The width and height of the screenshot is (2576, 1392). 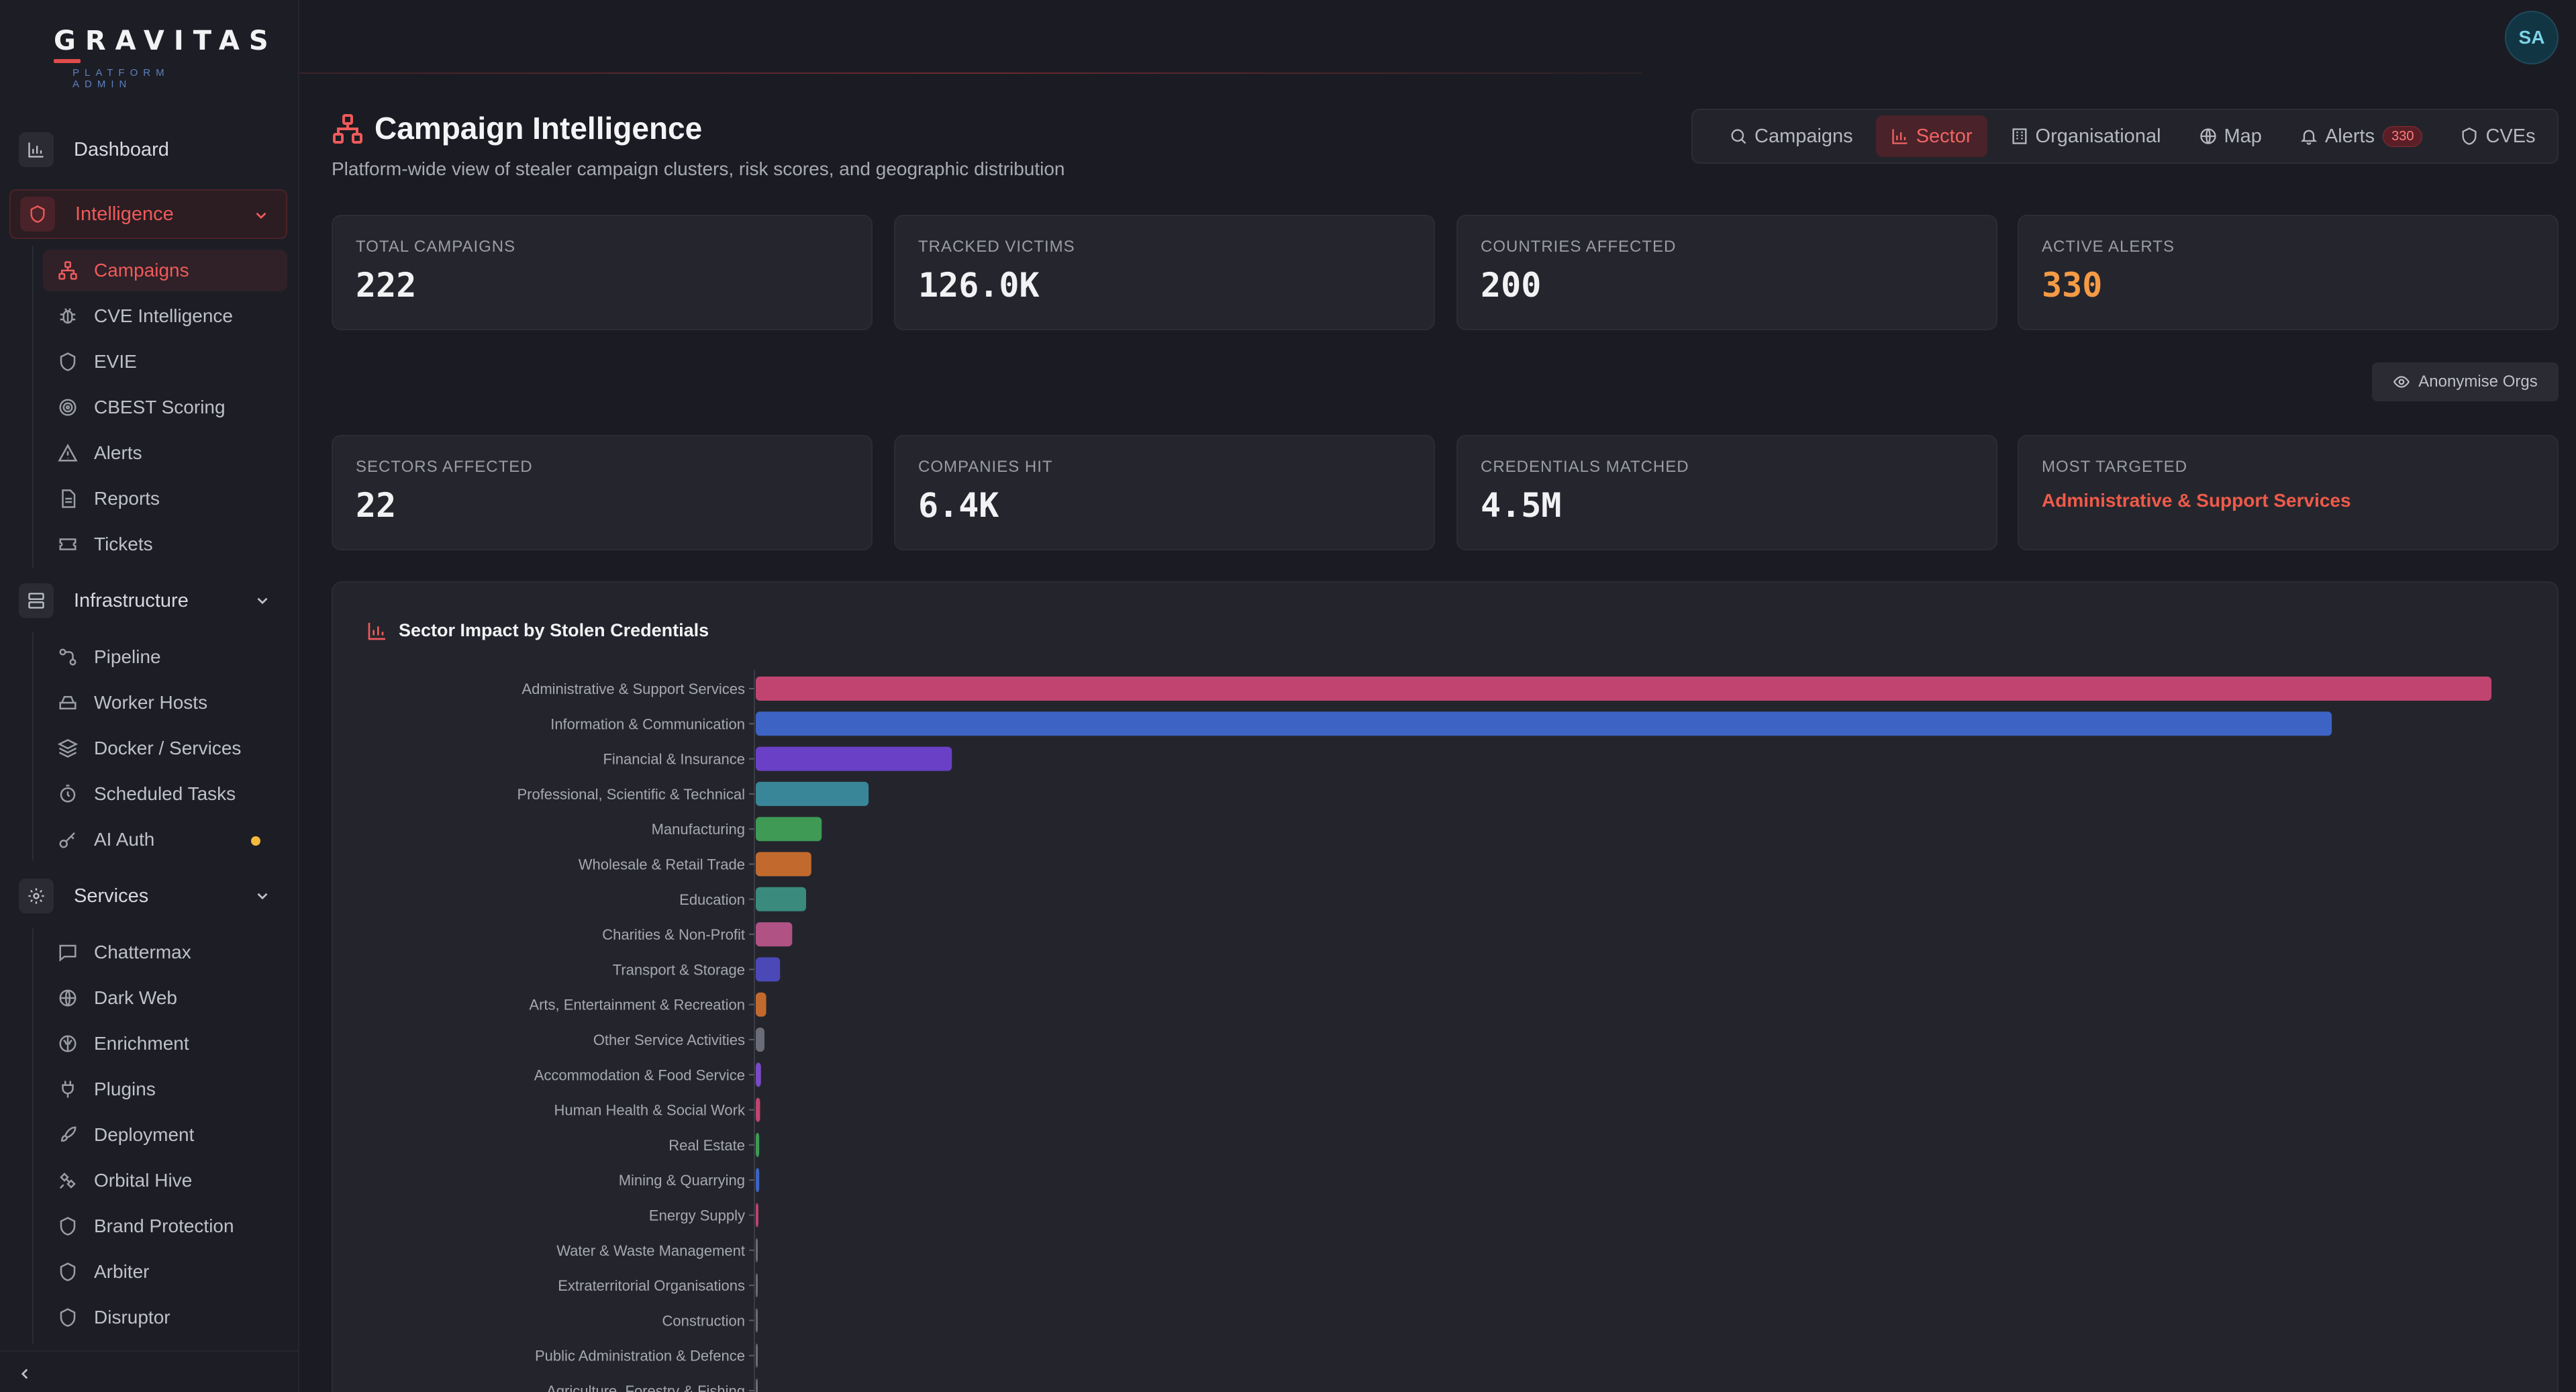 I want to click on avatar: SA, so click(x=2532, y=37).